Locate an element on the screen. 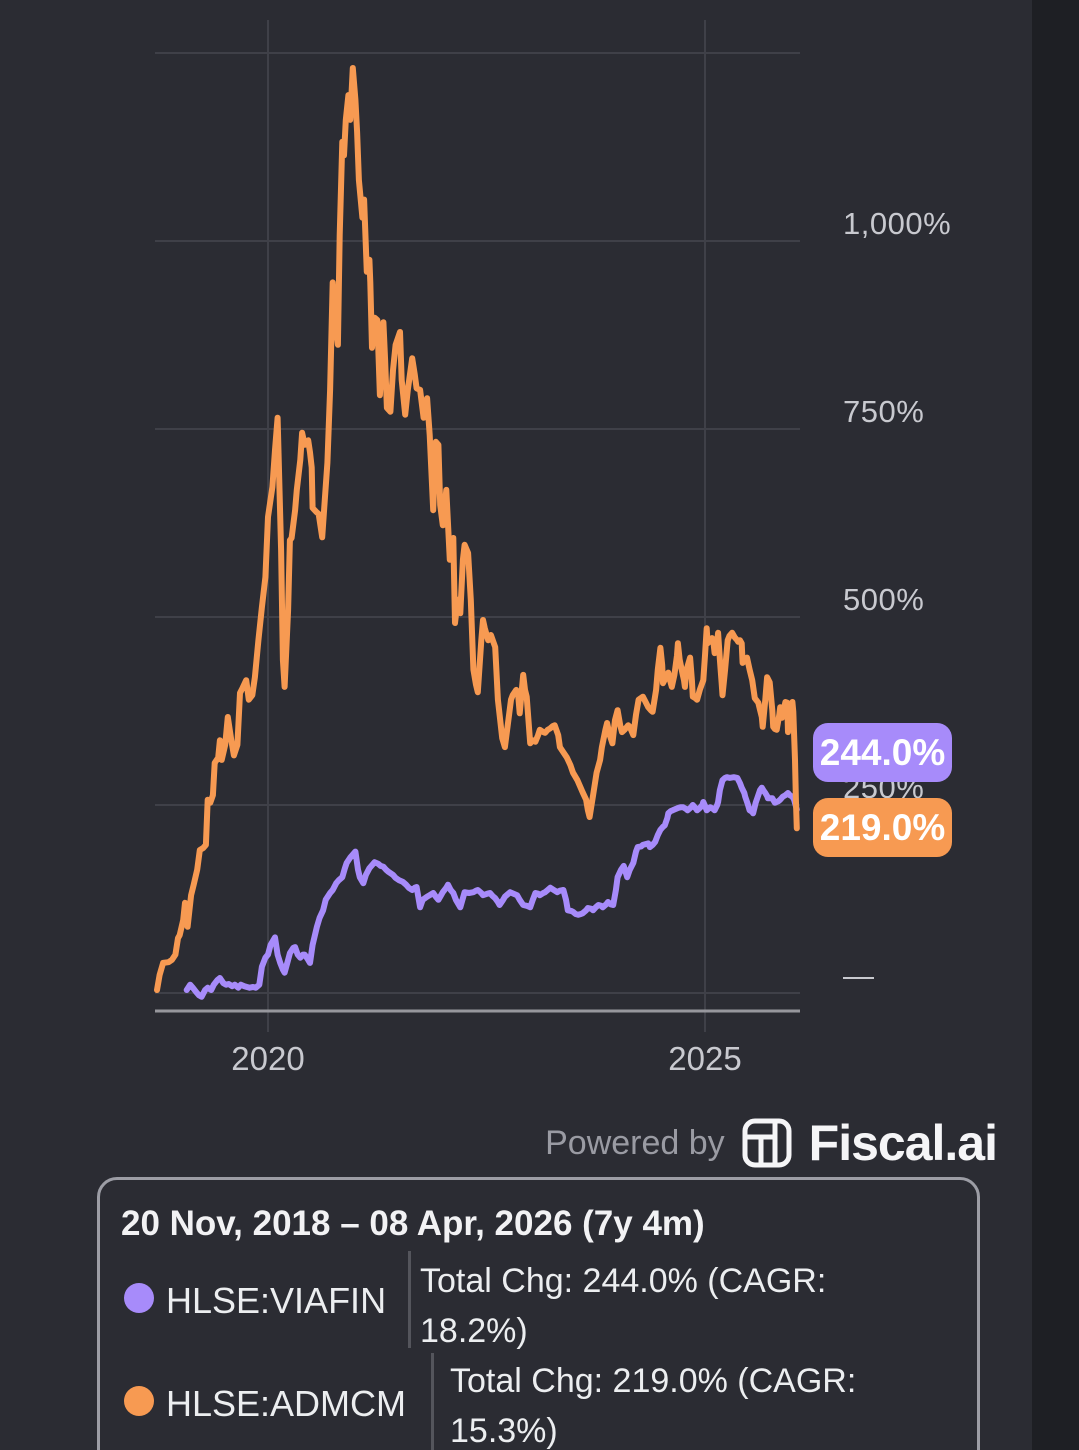  fiscal-ai-logo-icon is located at coordinates (767, 1143).